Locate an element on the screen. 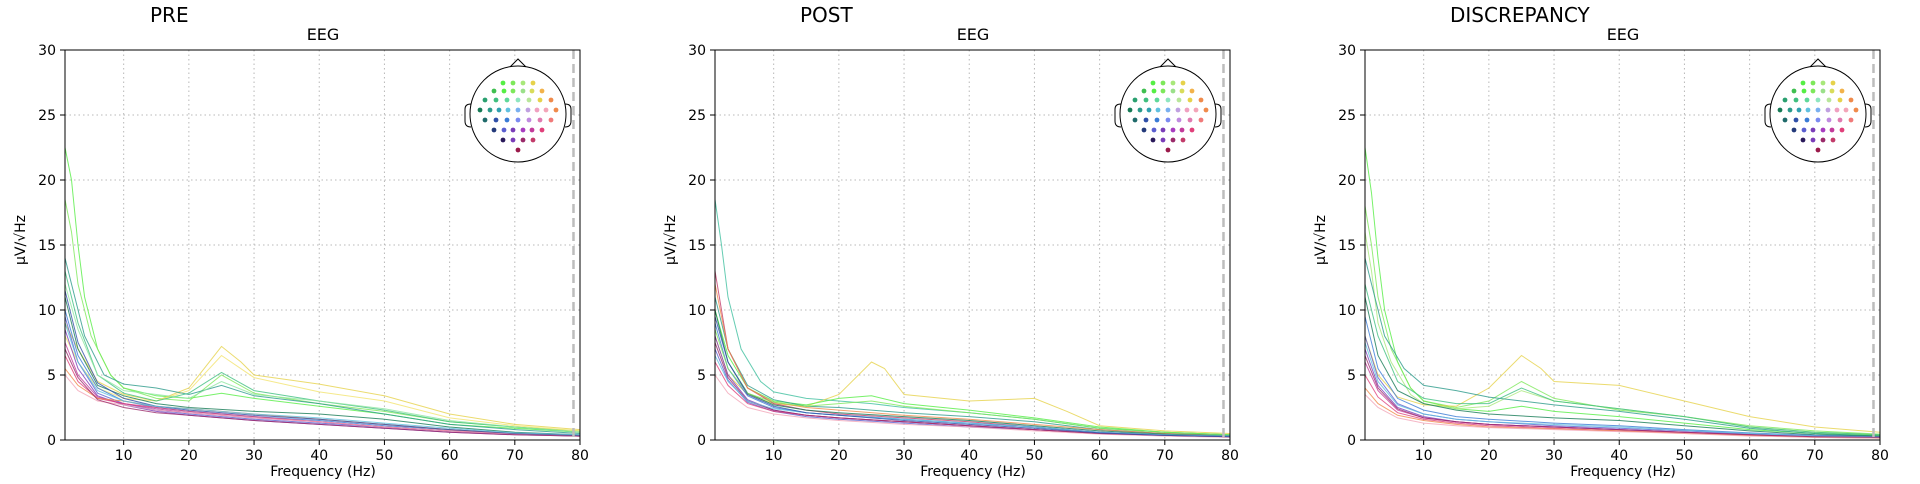  series-group is located at coordinates (972, 318).